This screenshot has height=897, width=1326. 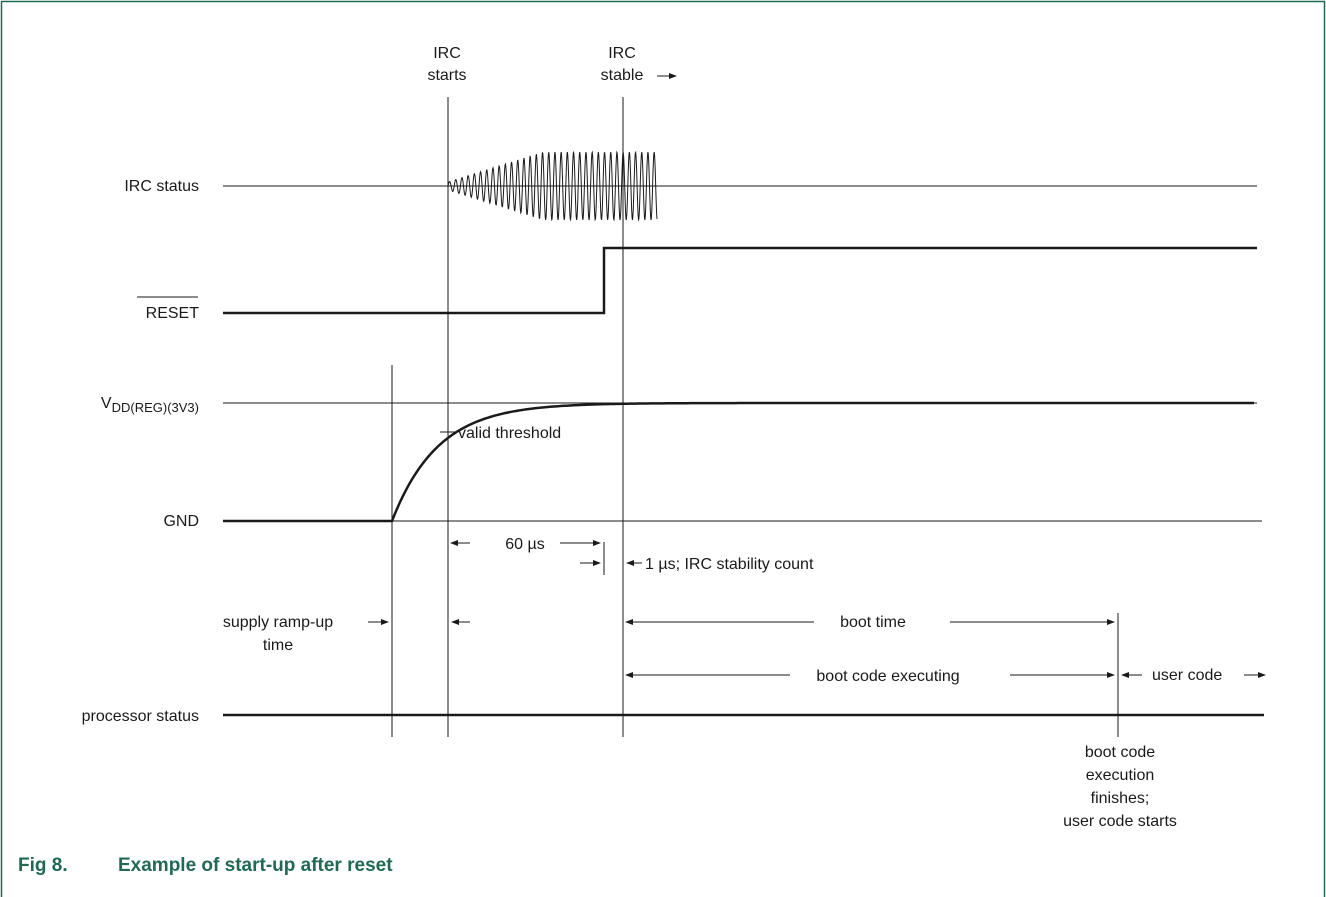 I want to click on irc-starts-label-line1: IRC, so click(x=447, y=53).